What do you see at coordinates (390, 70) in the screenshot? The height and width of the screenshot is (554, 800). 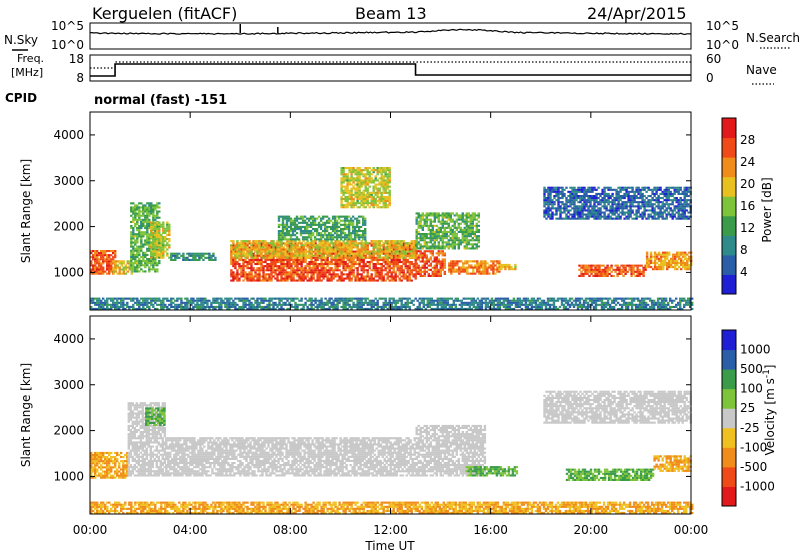 I see `freq-trace` at bounding box center [390, 70].